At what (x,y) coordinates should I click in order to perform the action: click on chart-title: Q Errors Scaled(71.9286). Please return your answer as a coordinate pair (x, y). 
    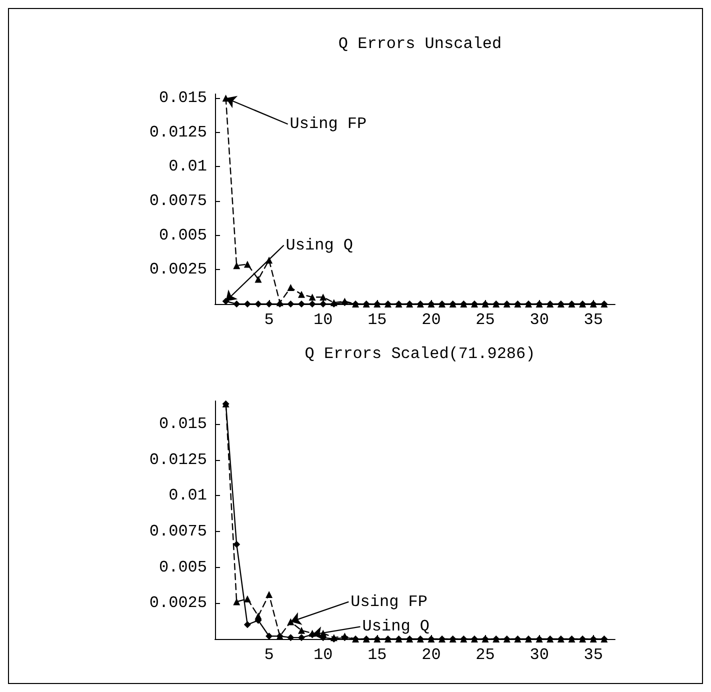
    Looking at the image, I should click on (420, 354).